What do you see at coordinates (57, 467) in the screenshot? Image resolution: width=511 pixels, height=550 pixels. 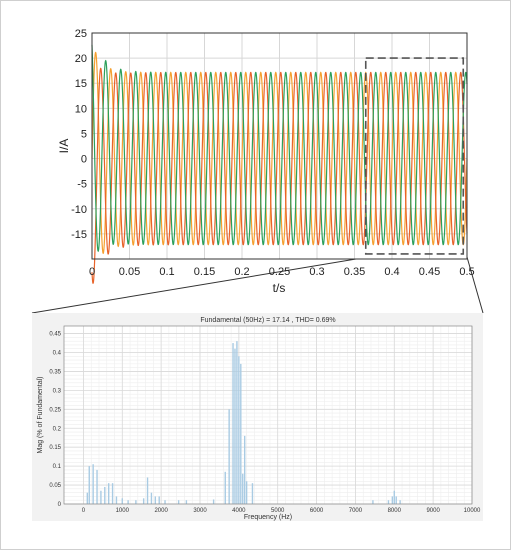 I see `fft-y-tick-label: 0.1` at bounding box center [57, 467].